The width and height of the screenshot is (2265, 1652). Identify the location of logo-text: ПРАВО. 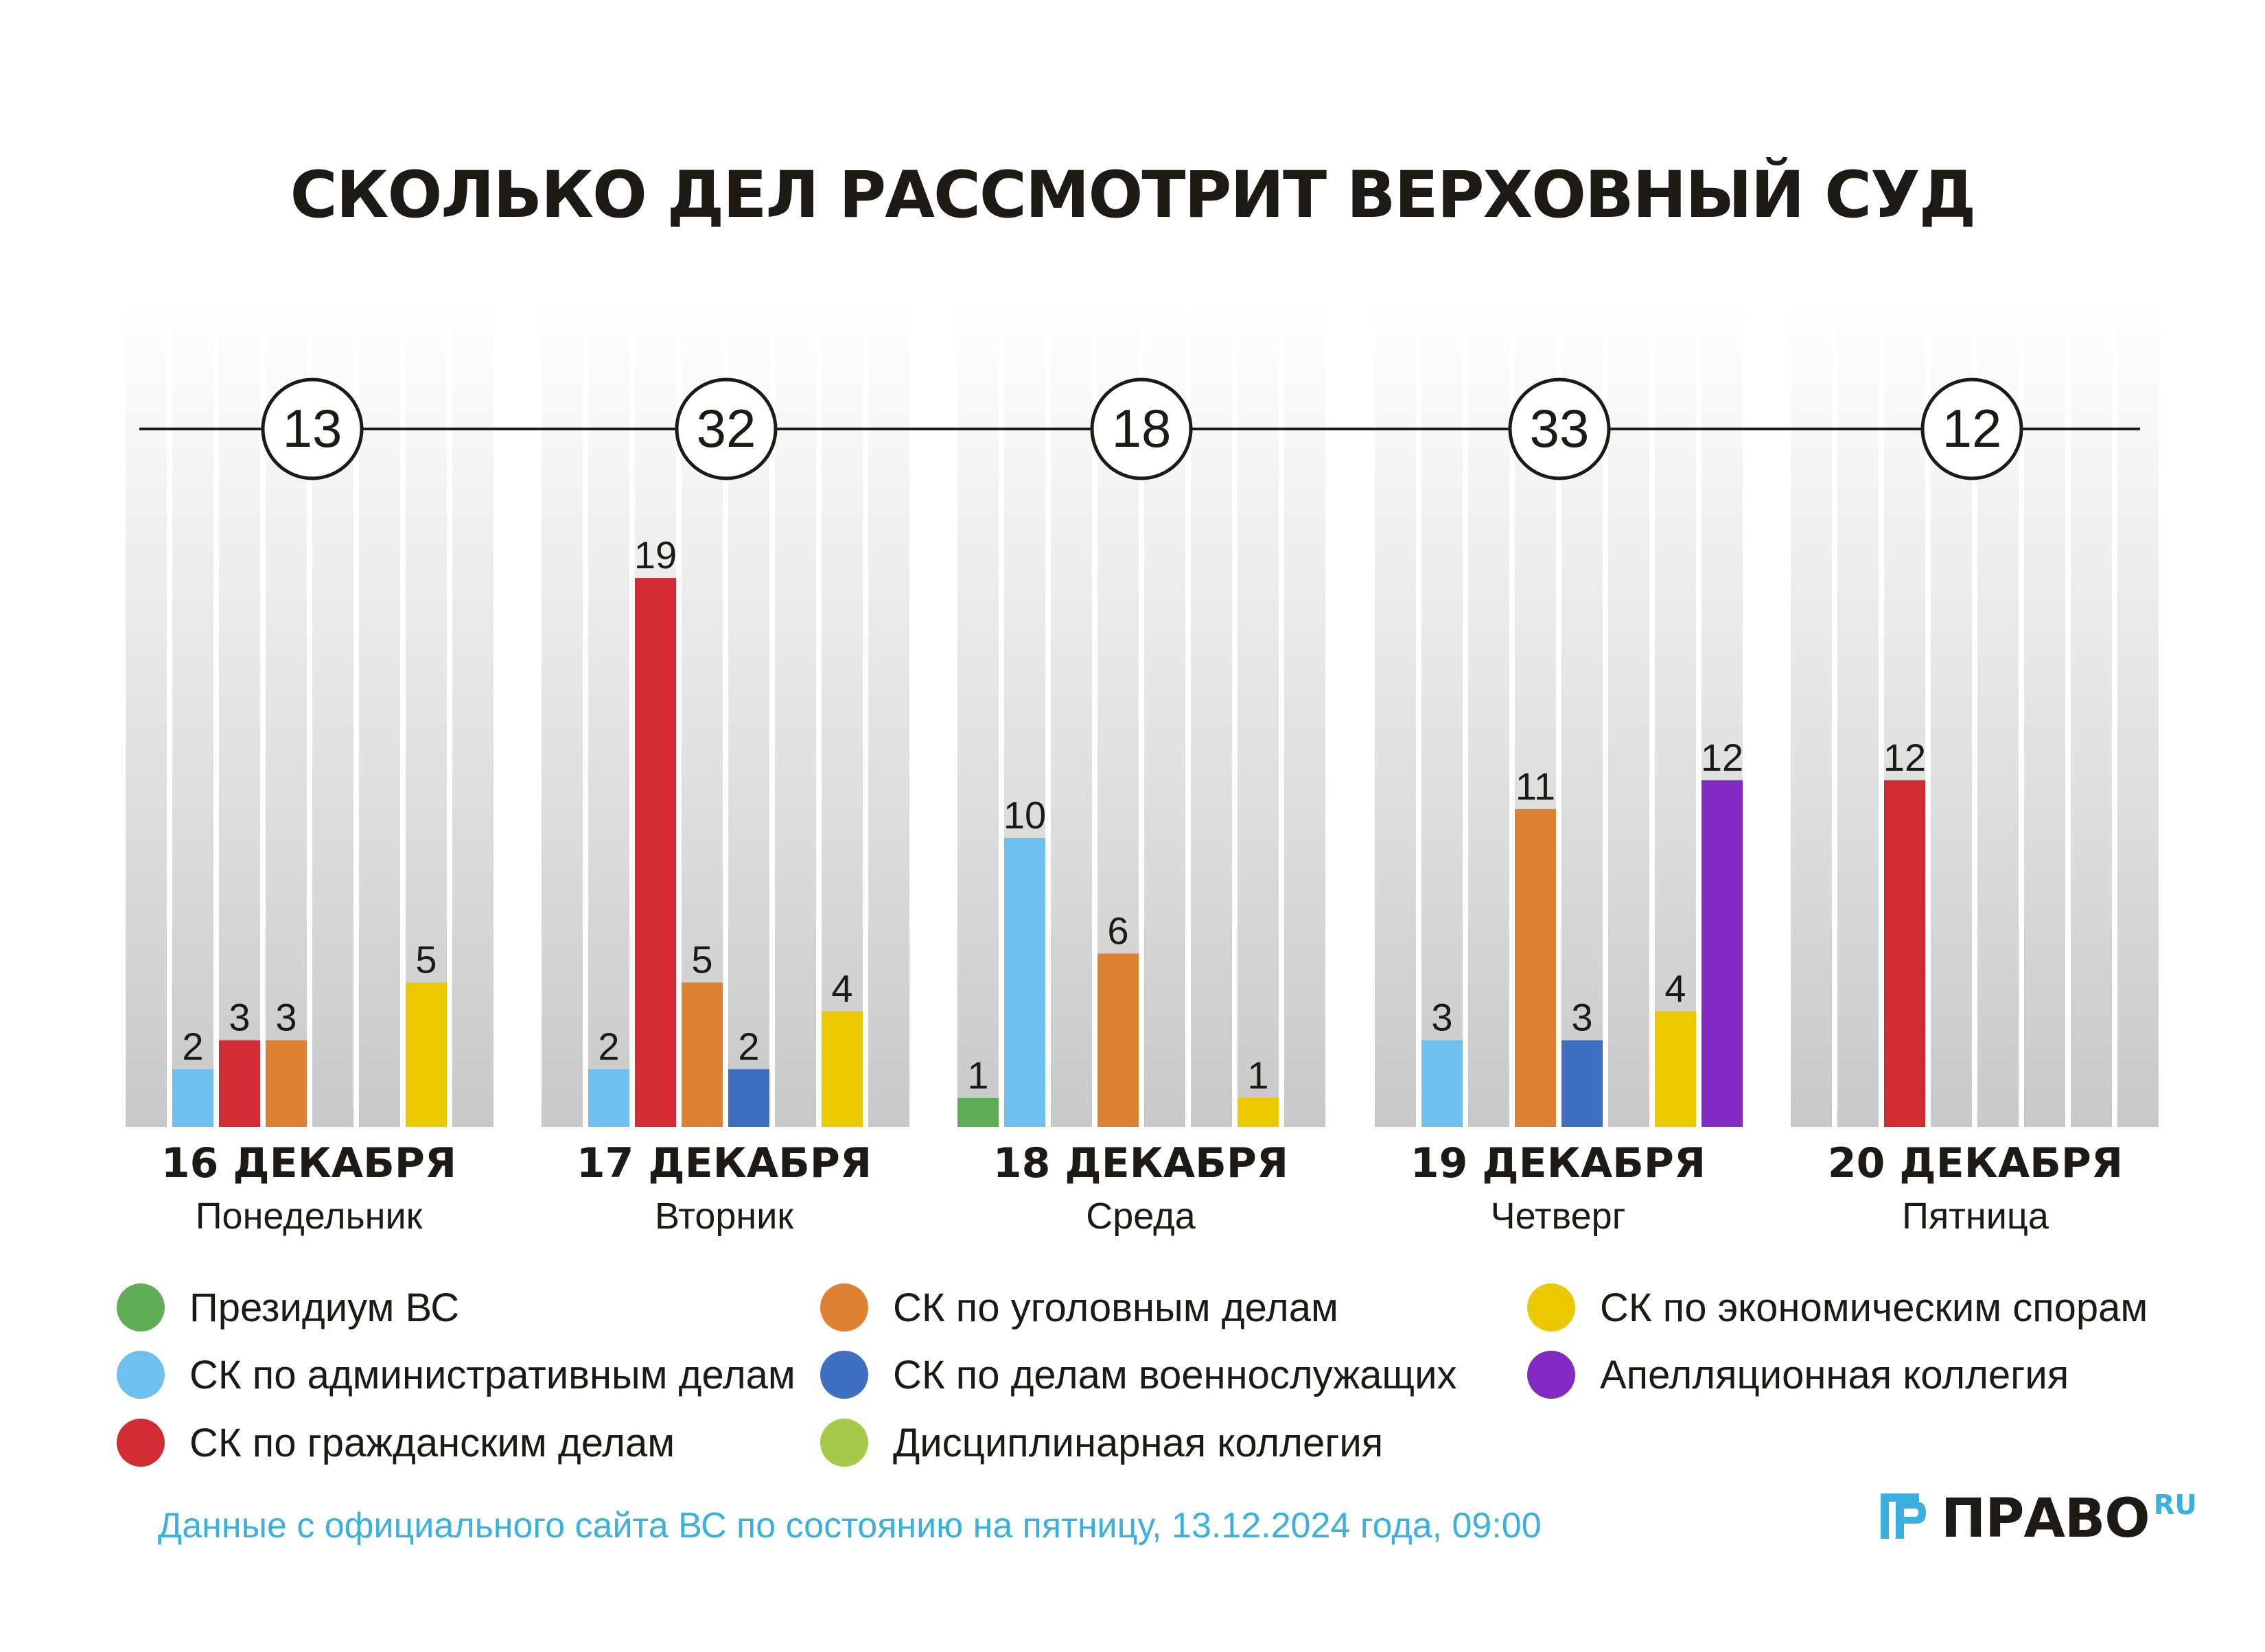
(2045, 1519).